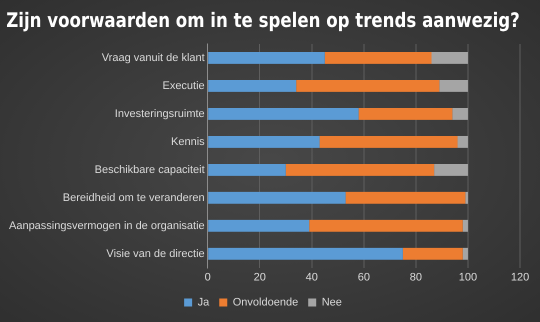 The width and height of the screenshot is (540, 322). Describe the element at coordinates (106, 226) in the screenshot. I see `y-tick-label: Aanpassingsvermogen in de organisatie` at that location.